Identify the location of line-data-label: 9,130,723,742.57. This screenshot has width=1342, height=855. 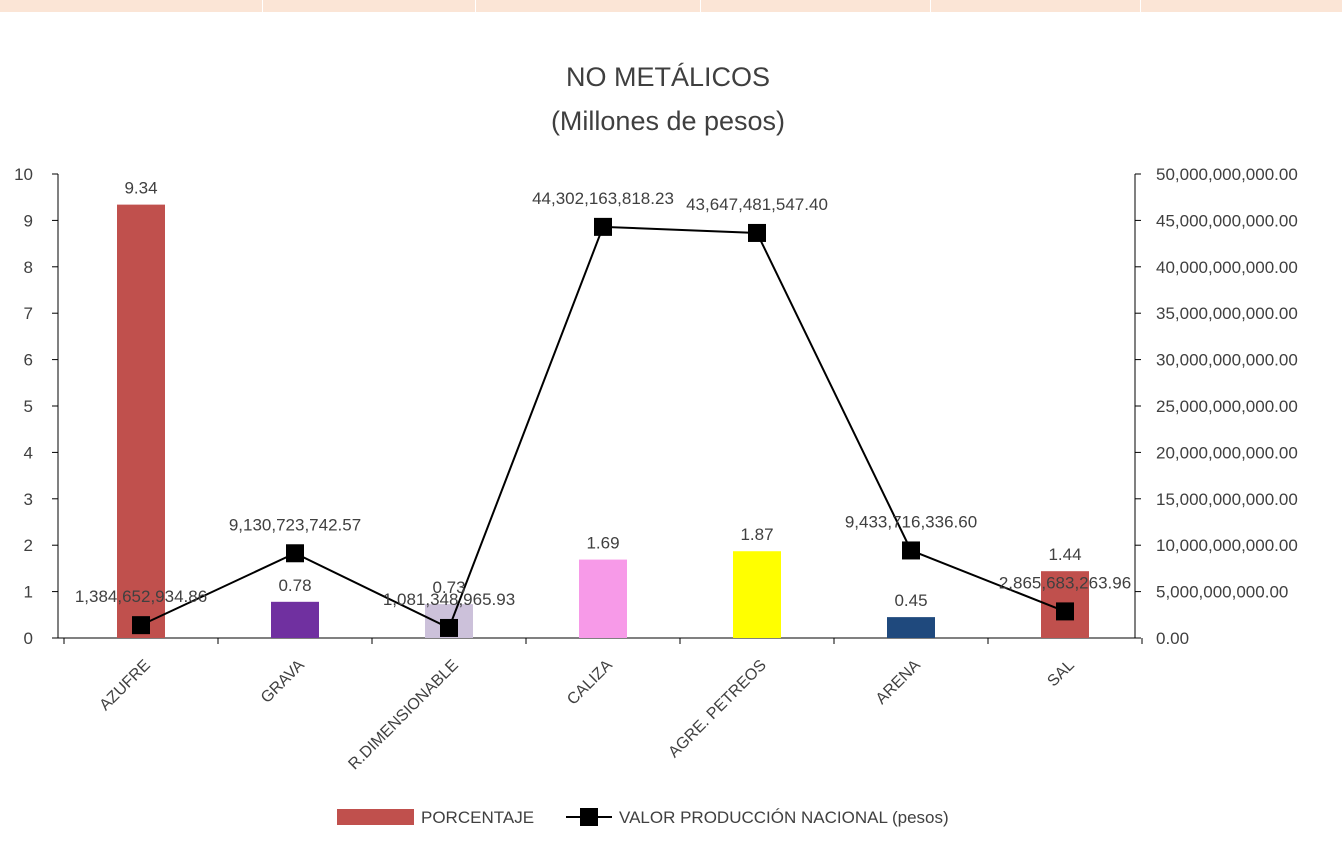
(295, 524).